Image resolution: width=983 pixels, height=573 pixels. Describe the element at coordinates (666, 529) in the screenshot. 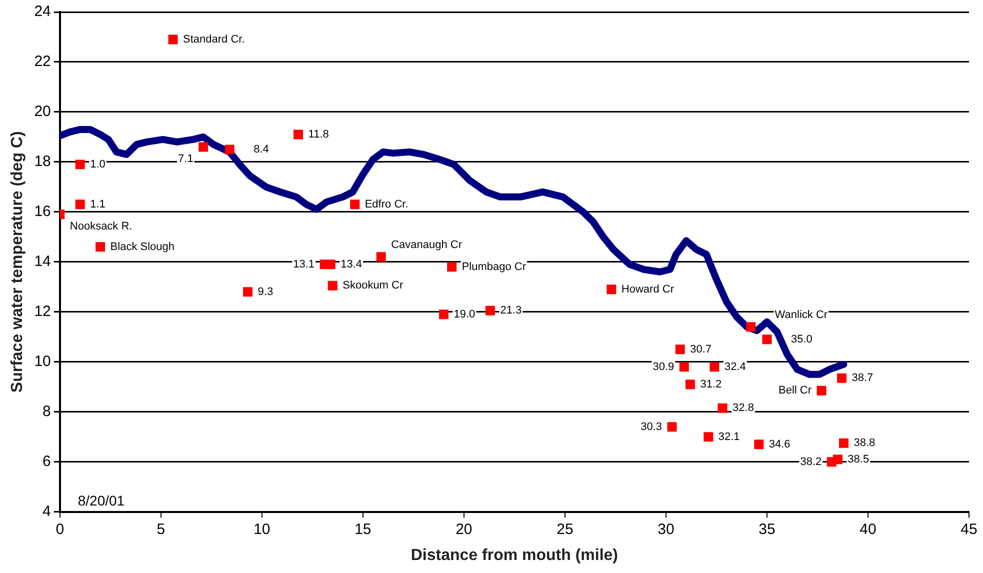

I see `x-tick-label: 30` at that location.